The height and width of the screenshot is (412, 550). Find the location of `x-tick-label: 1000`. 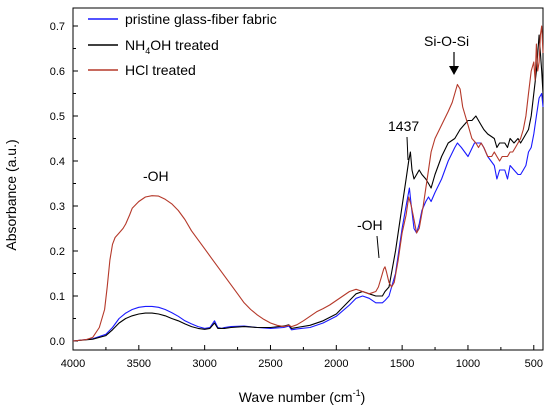

x-tick-label: 1000 is located at coordinates (468, 364).